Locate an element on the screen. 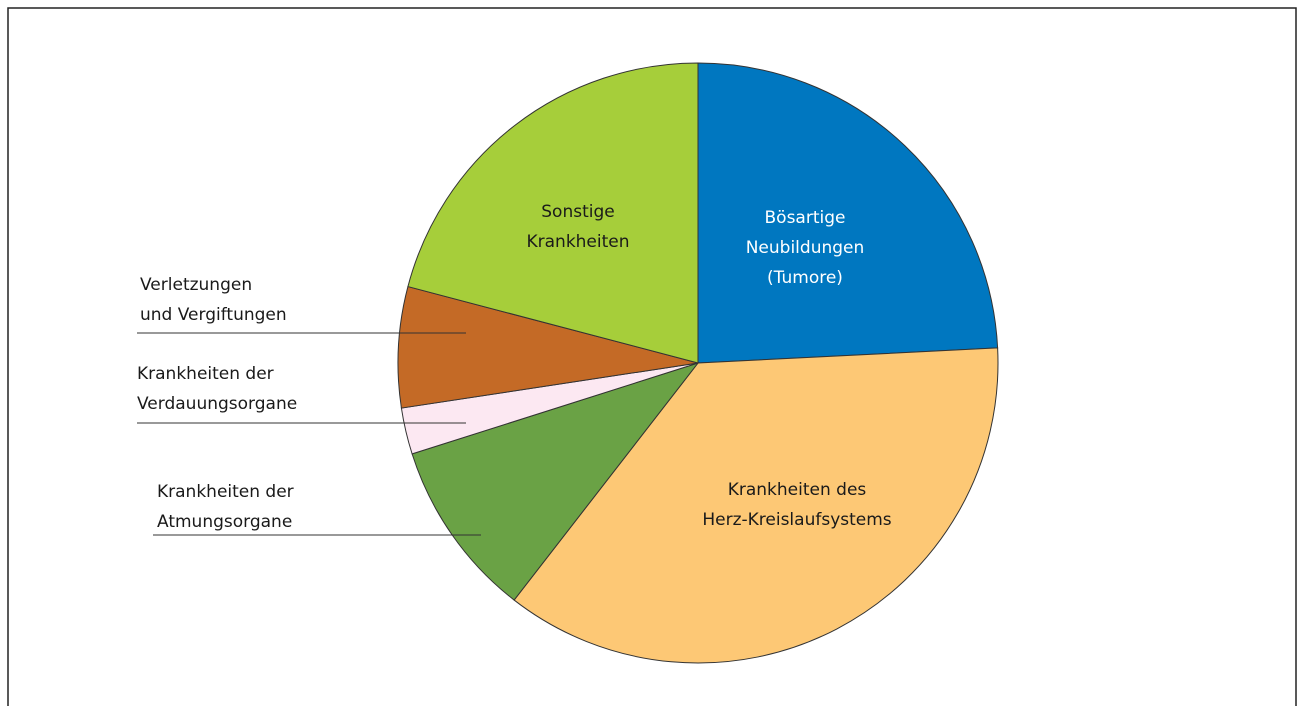 Image resolution: width=1303 pixels, height=706 pixels. slice-label: Neubildungen is located at coordinates (805, 248).